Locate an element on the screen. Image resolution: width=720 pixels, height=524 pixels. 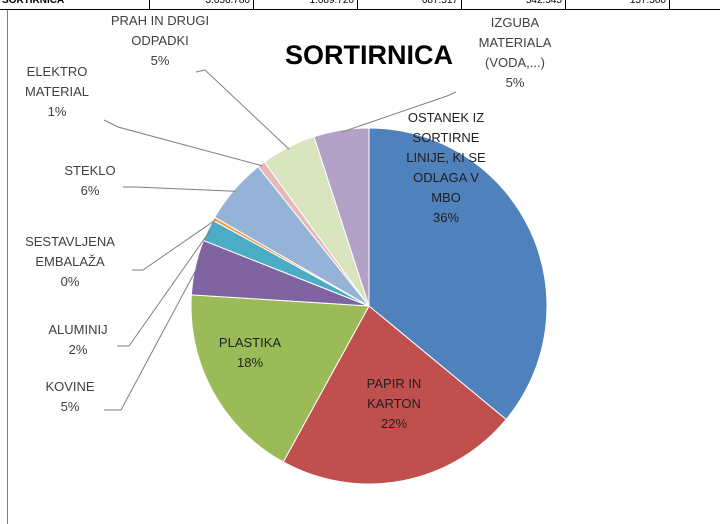
slice-label-line: 0% is located at coordinates (70, 281).